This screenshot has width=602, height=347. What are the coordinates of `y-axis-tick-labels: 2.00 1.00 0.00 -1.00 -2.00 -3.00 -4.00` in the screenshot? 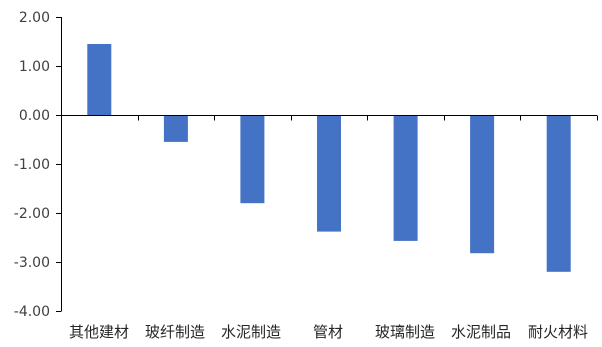 It's located at (32, 165).